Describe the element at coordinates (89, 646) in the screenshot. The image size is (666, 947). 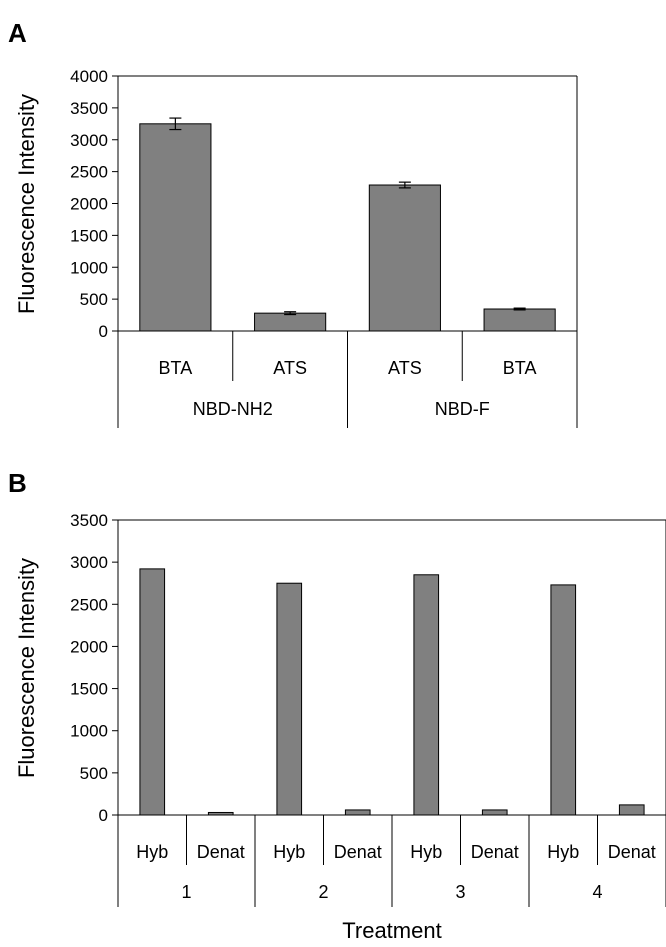
I see `panel-b-y-tick-label: 2000` at that location.